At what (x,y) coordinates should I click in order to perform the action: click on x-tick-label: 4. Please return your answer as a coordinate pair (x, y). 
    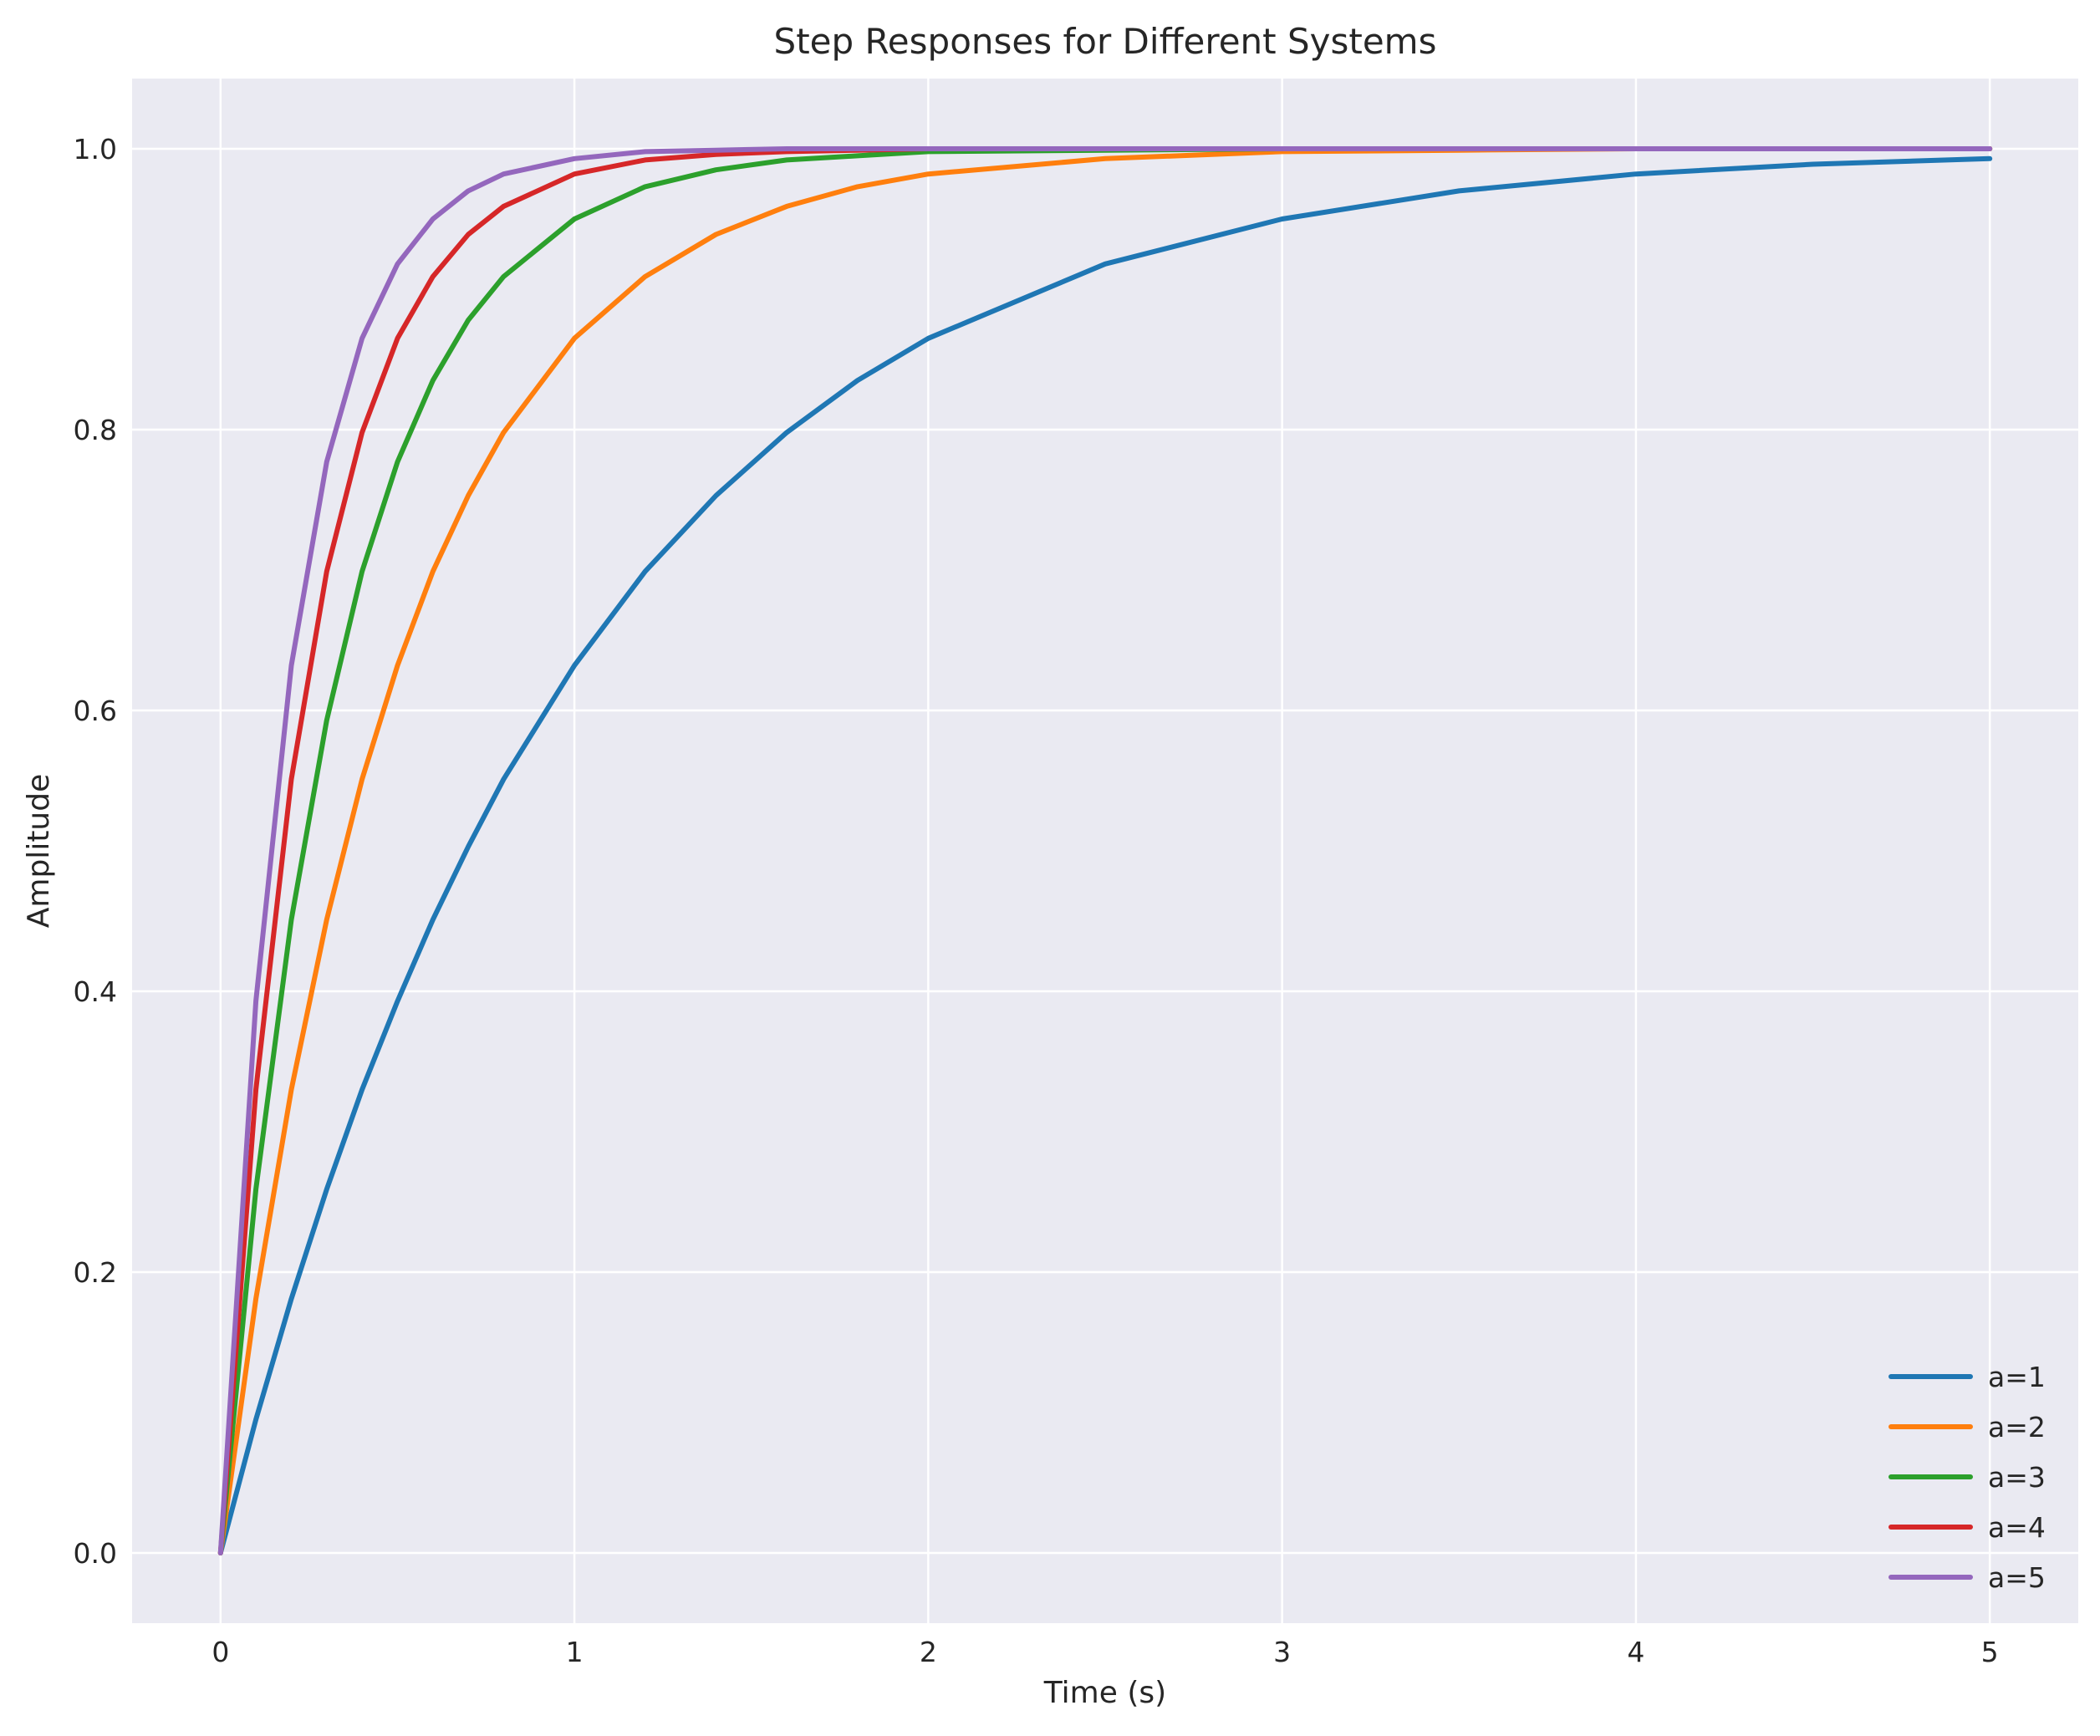
    Looking at the image, I should click on (1635, 1652).